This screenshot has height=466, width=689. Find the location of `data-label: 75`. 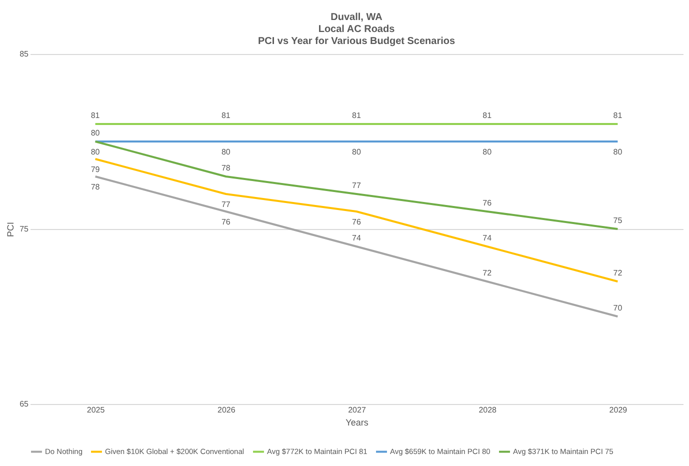

data-label: 75 is located at coordinates (618, 220).